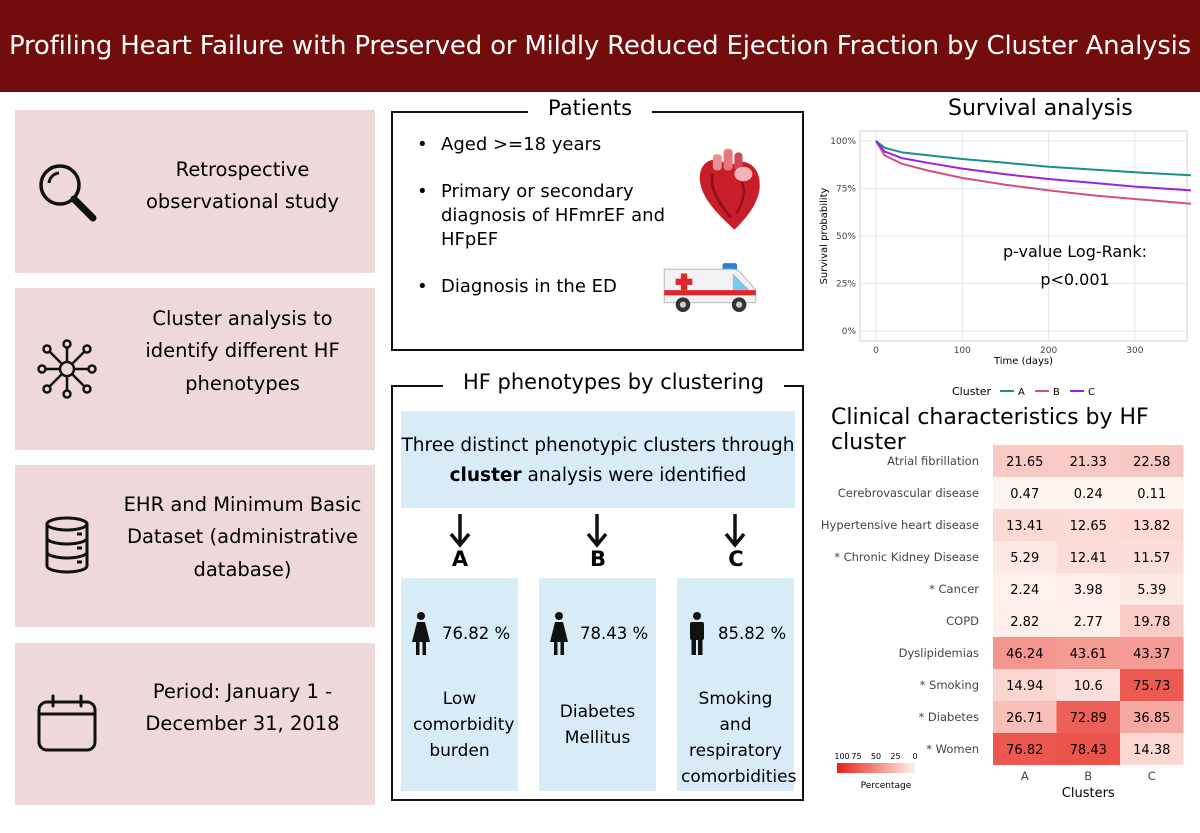  What do you see at coordinates (846, 190) in the screenshot?
I see `y-tick-label: 75%` at bounding box center [846, 190].